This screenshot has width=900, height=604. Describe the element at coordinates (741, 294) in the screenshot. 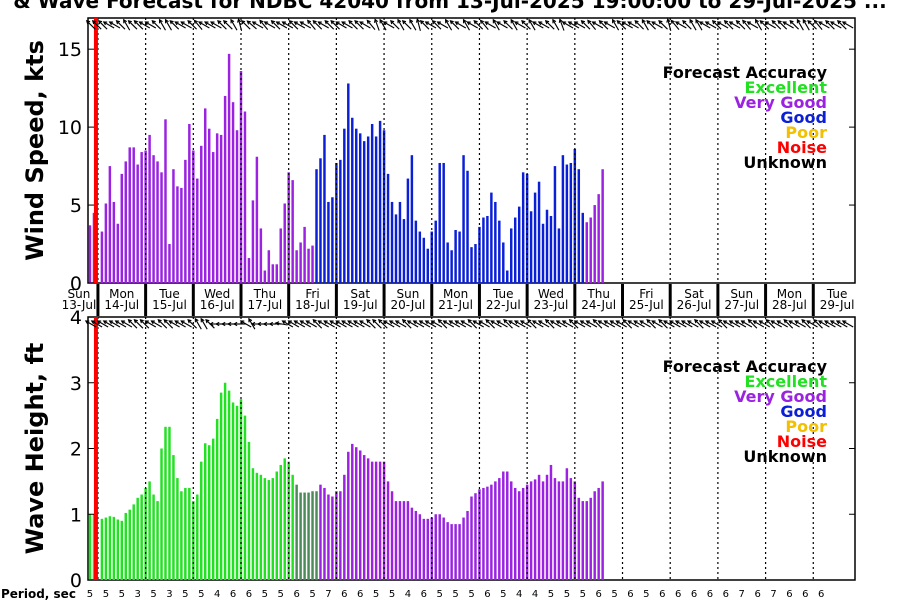

I see `day-name-14: Sun` at that location.